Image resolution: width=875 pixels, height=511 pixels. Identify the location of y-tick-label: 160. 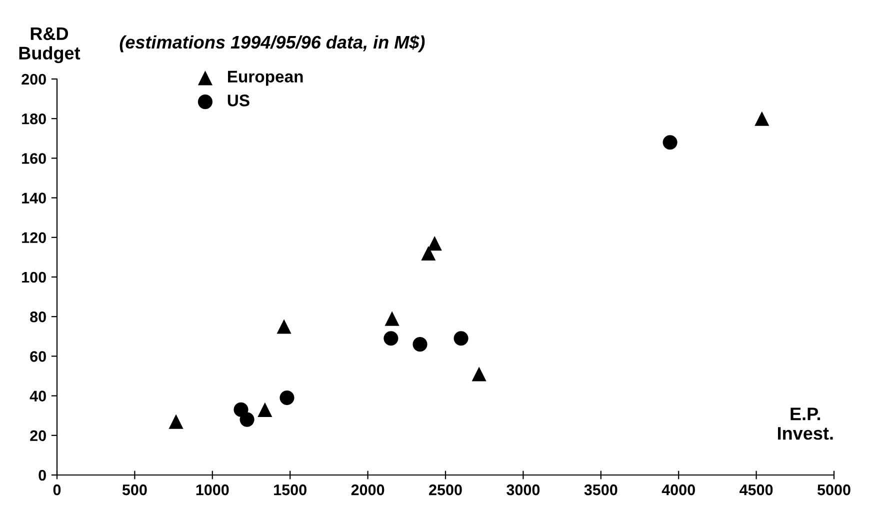
(34, 158).